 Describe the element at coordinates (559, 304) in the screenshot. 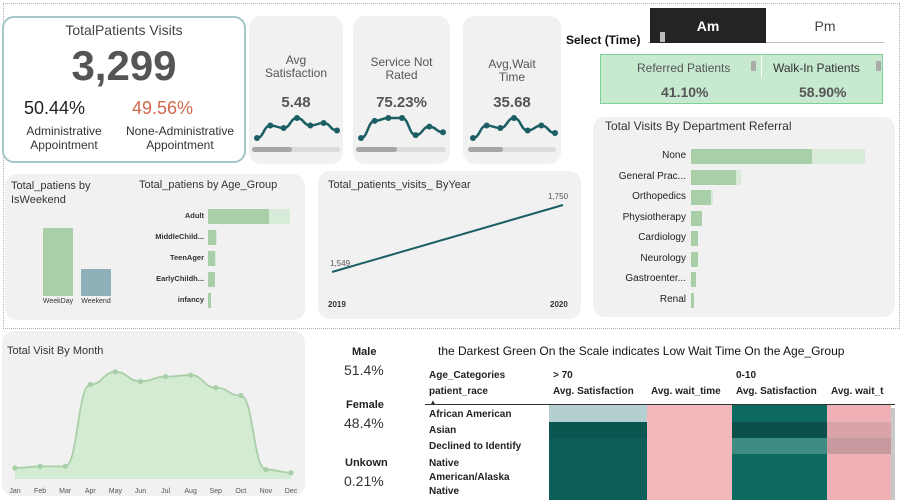

I see `year-tick-label: 2020` at that location.